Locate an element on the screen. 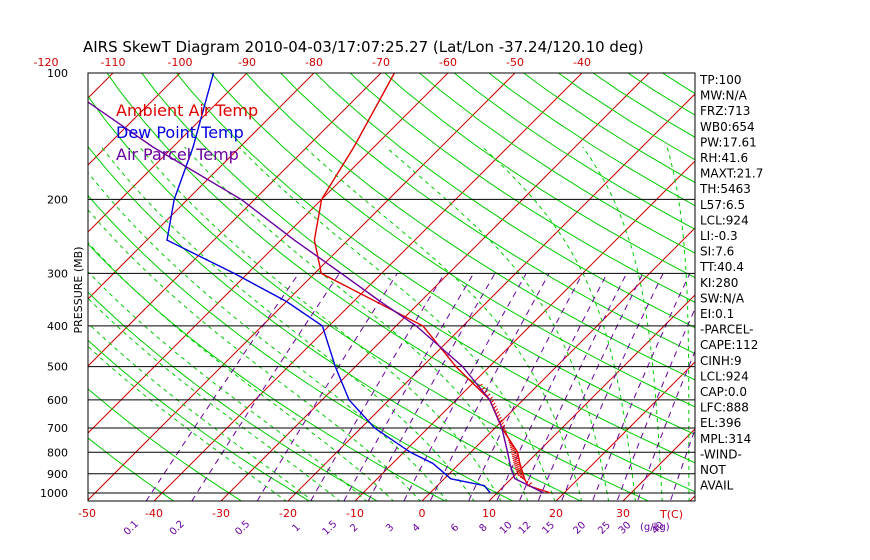 This screenshot has height=560, width=870. bottom-temp-tick-labels: -50 -40 -30 -20 -10 0 10 20 30 is located at coordinates (354, 513).